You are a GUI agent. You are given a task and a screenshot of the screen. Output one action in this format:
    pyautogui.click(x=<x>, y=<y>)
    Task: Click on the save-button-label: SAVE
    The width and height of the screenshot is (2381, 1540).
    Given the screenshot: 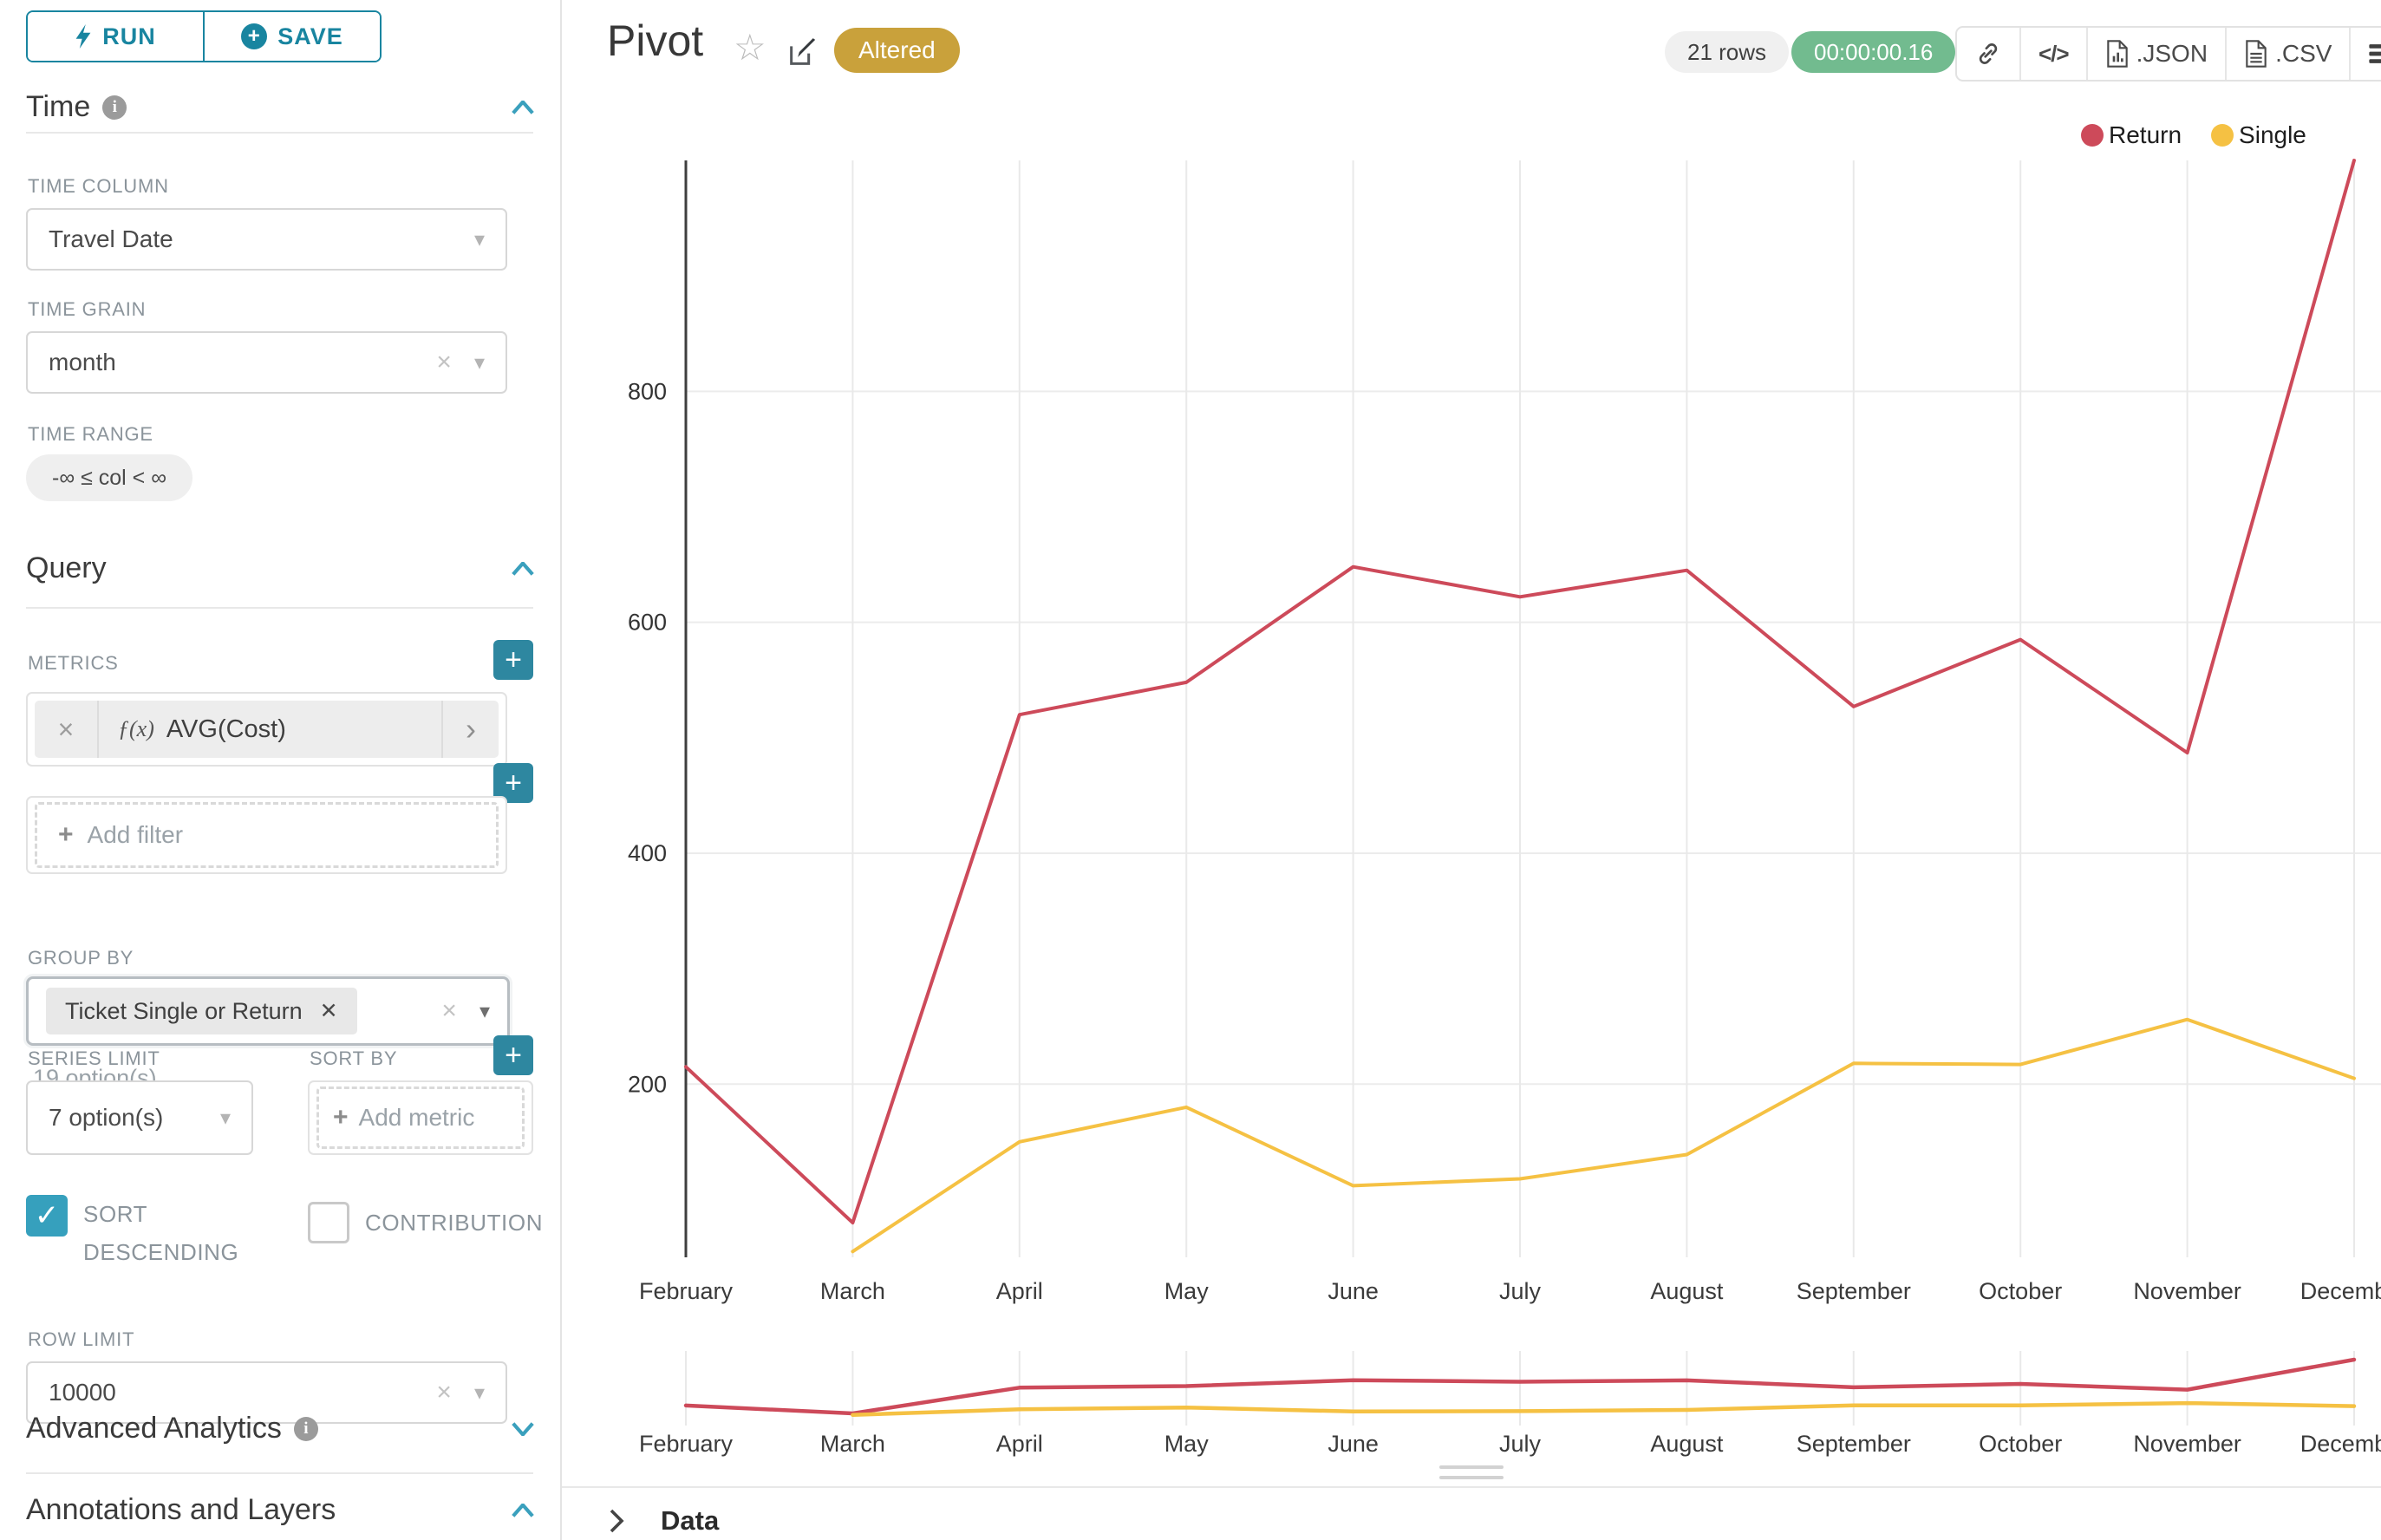 What is the action you would take?
    pyautogui.click(x=310, y=36)
    